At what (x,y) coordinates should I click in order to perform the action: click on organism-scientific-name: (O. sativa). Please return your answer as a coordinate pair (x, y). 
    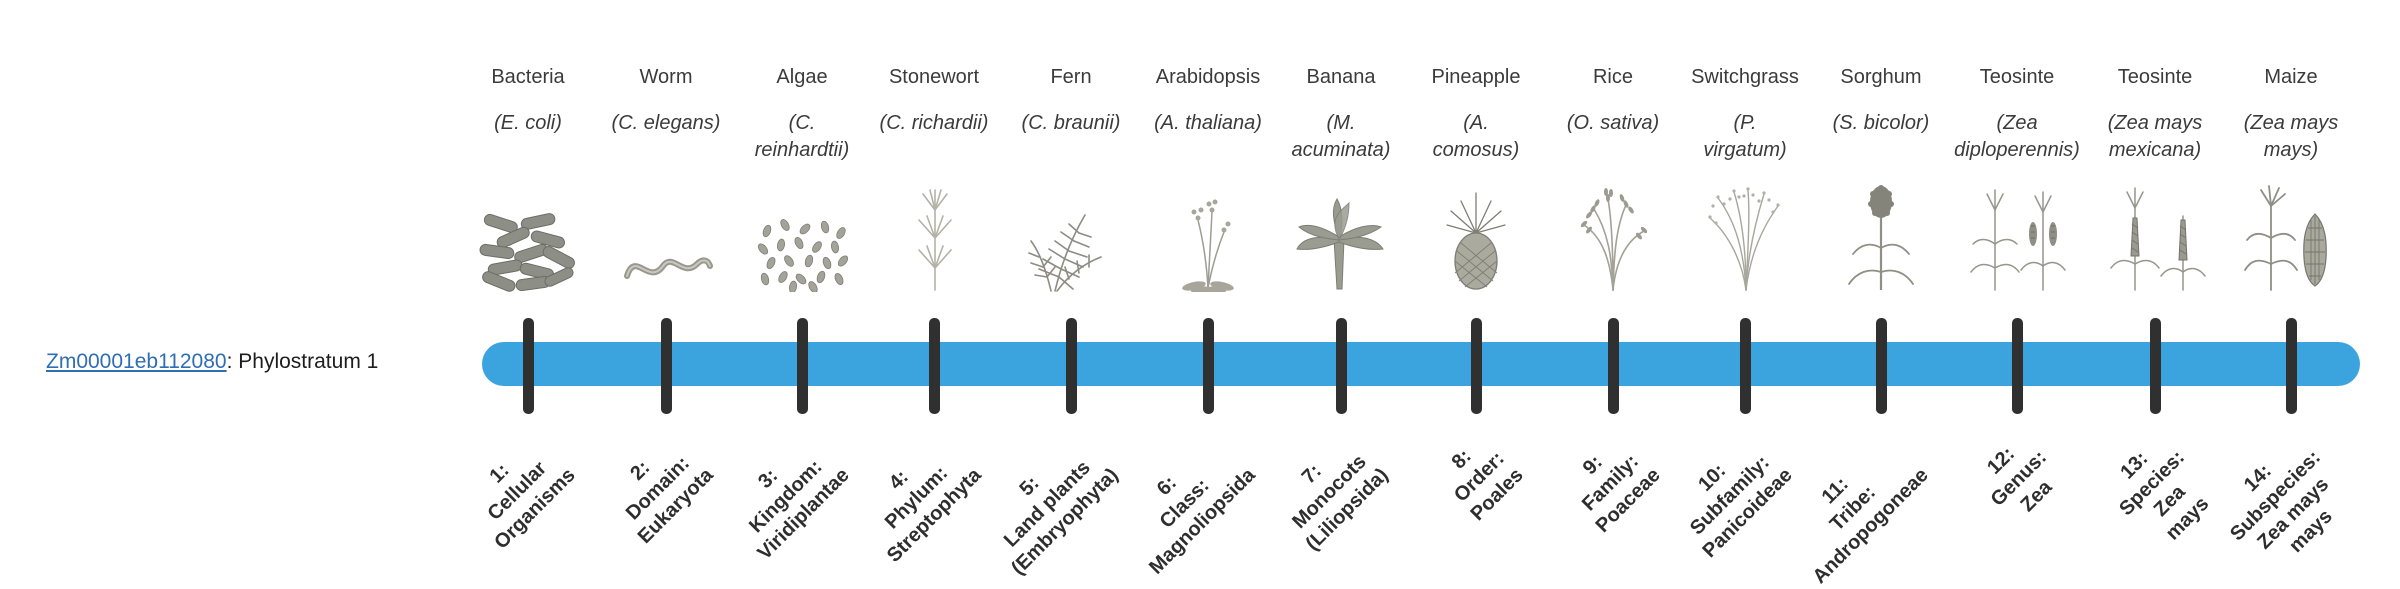
    Looking at the image, I should click on (1613, 123).